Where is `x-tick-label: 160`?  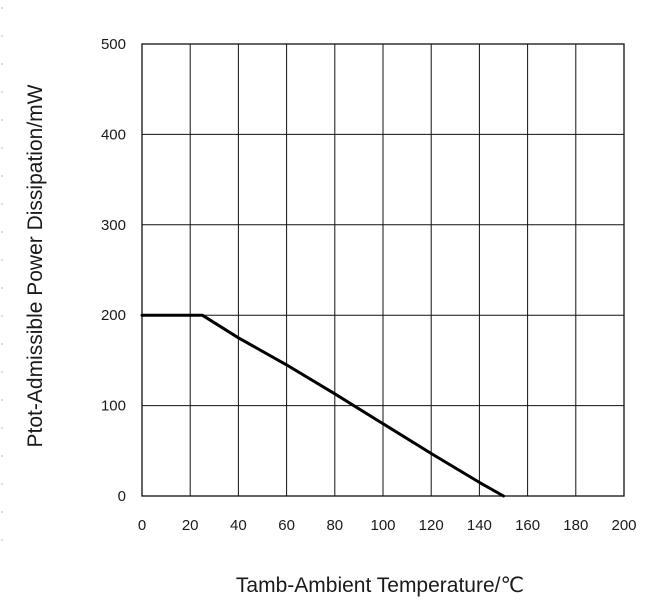 x-tick-label: 160 is located at coordinates (527, 525).